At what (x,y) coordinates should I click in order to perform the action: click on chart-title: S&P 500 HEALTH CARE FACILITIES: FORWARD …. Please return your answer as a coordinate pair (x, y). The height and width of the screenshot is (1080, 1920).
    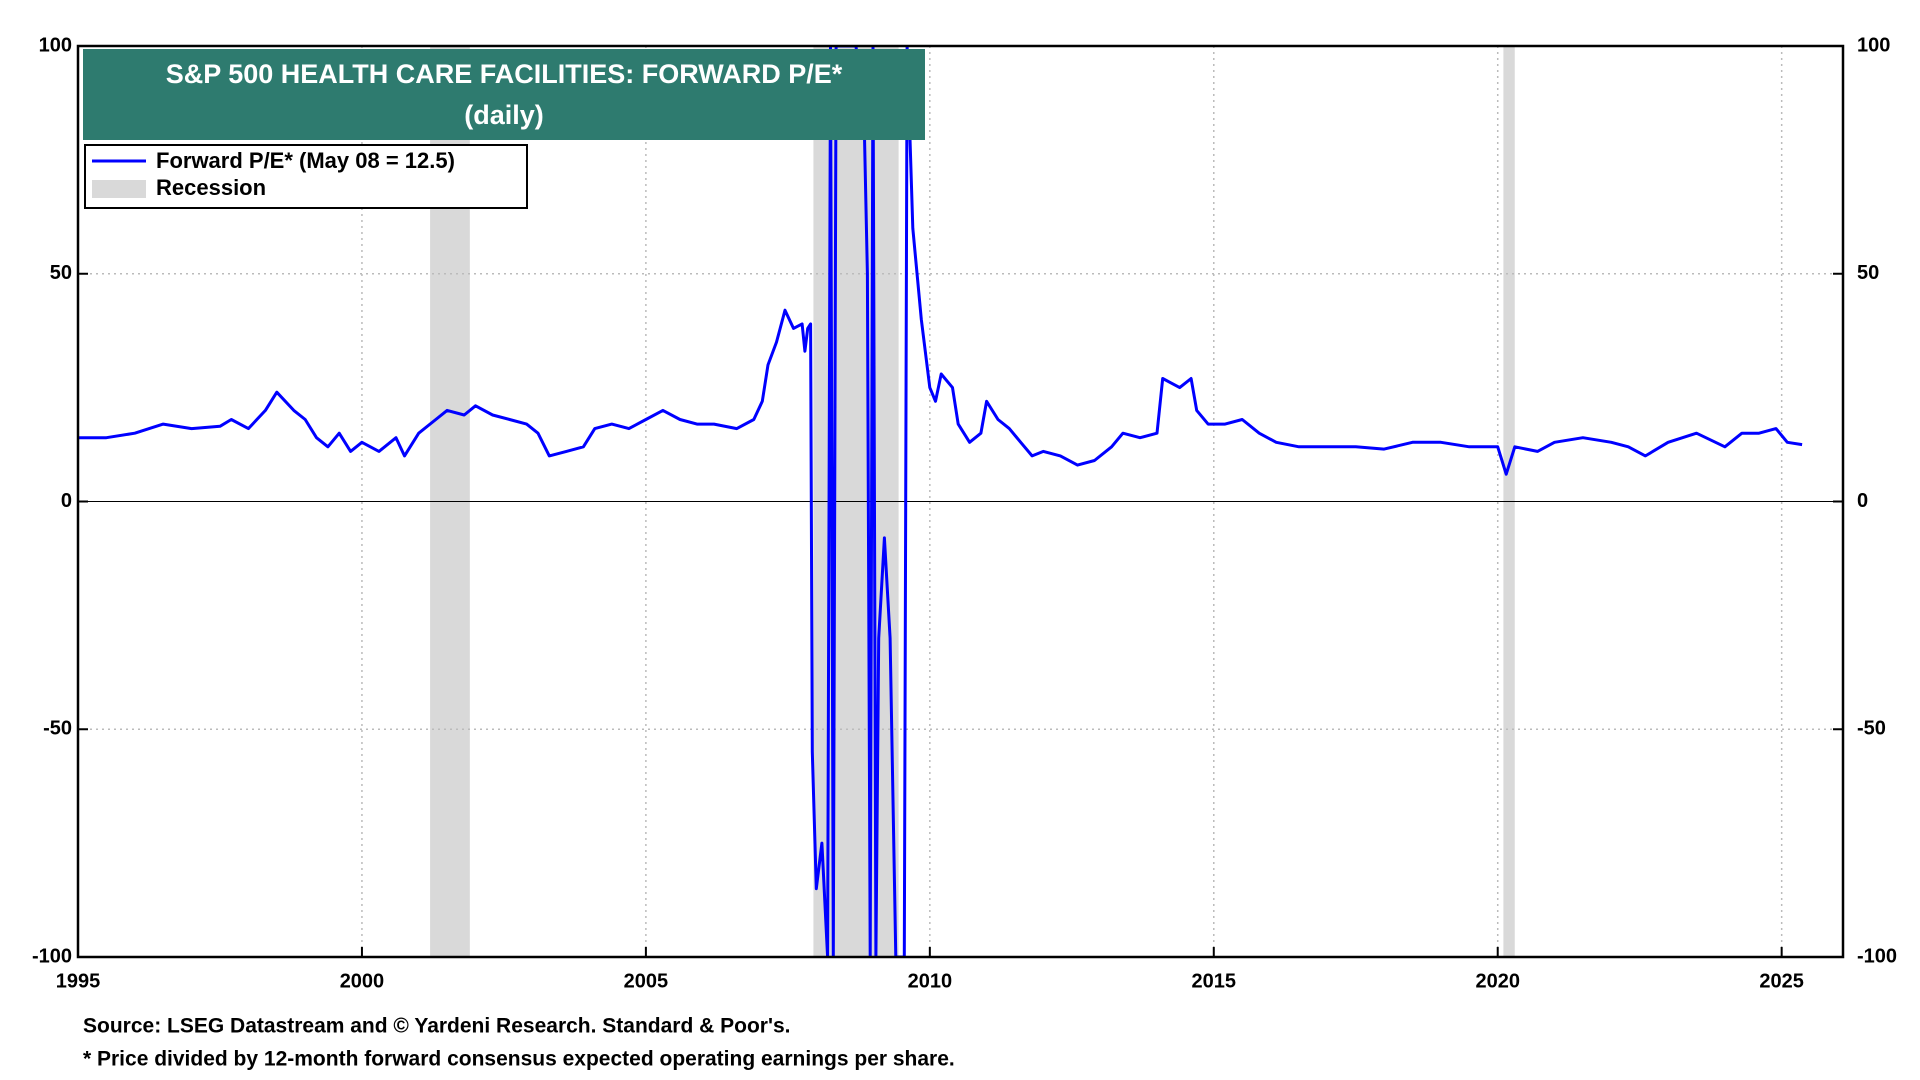
    Looking at the image, I should click on (504, 74).